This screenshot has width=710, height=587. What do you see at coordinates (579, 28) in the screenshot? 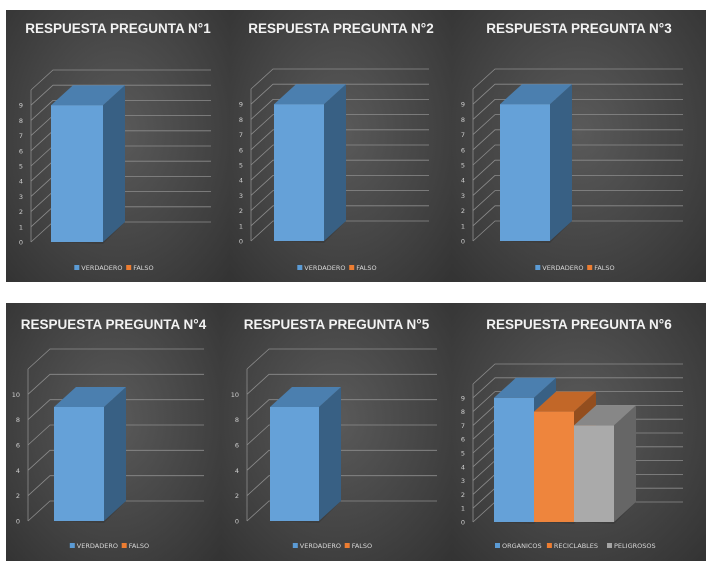
I see `chart-title: RESPUESTA PREGUNTA N°3` at bounding box center [579, 28].